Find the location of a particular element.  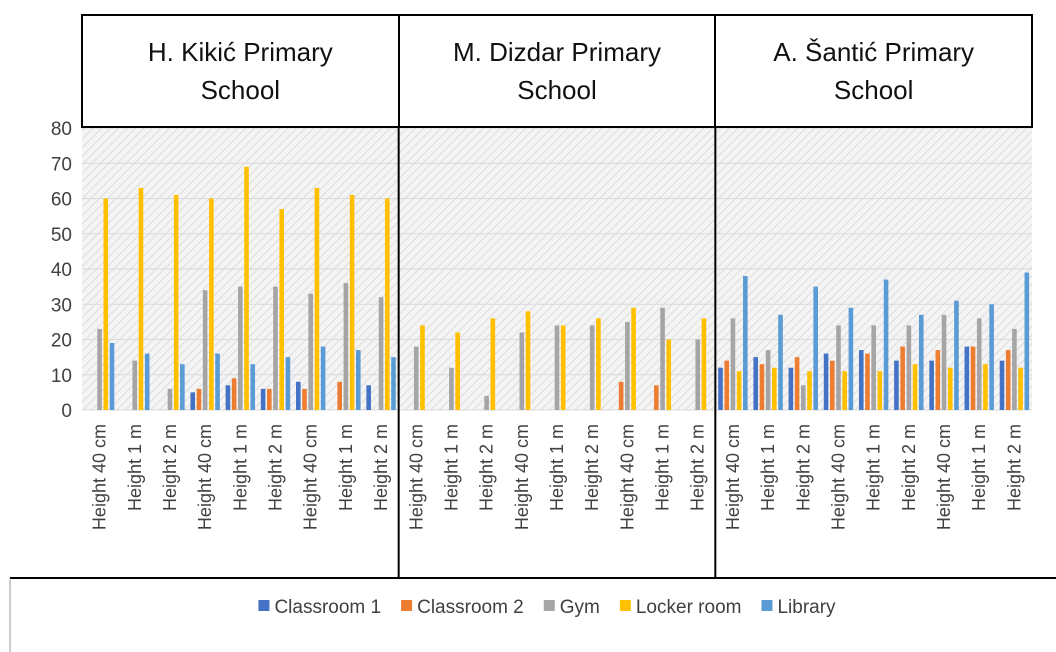

y-tick-label: 20 is located at coordinates (61, 341).